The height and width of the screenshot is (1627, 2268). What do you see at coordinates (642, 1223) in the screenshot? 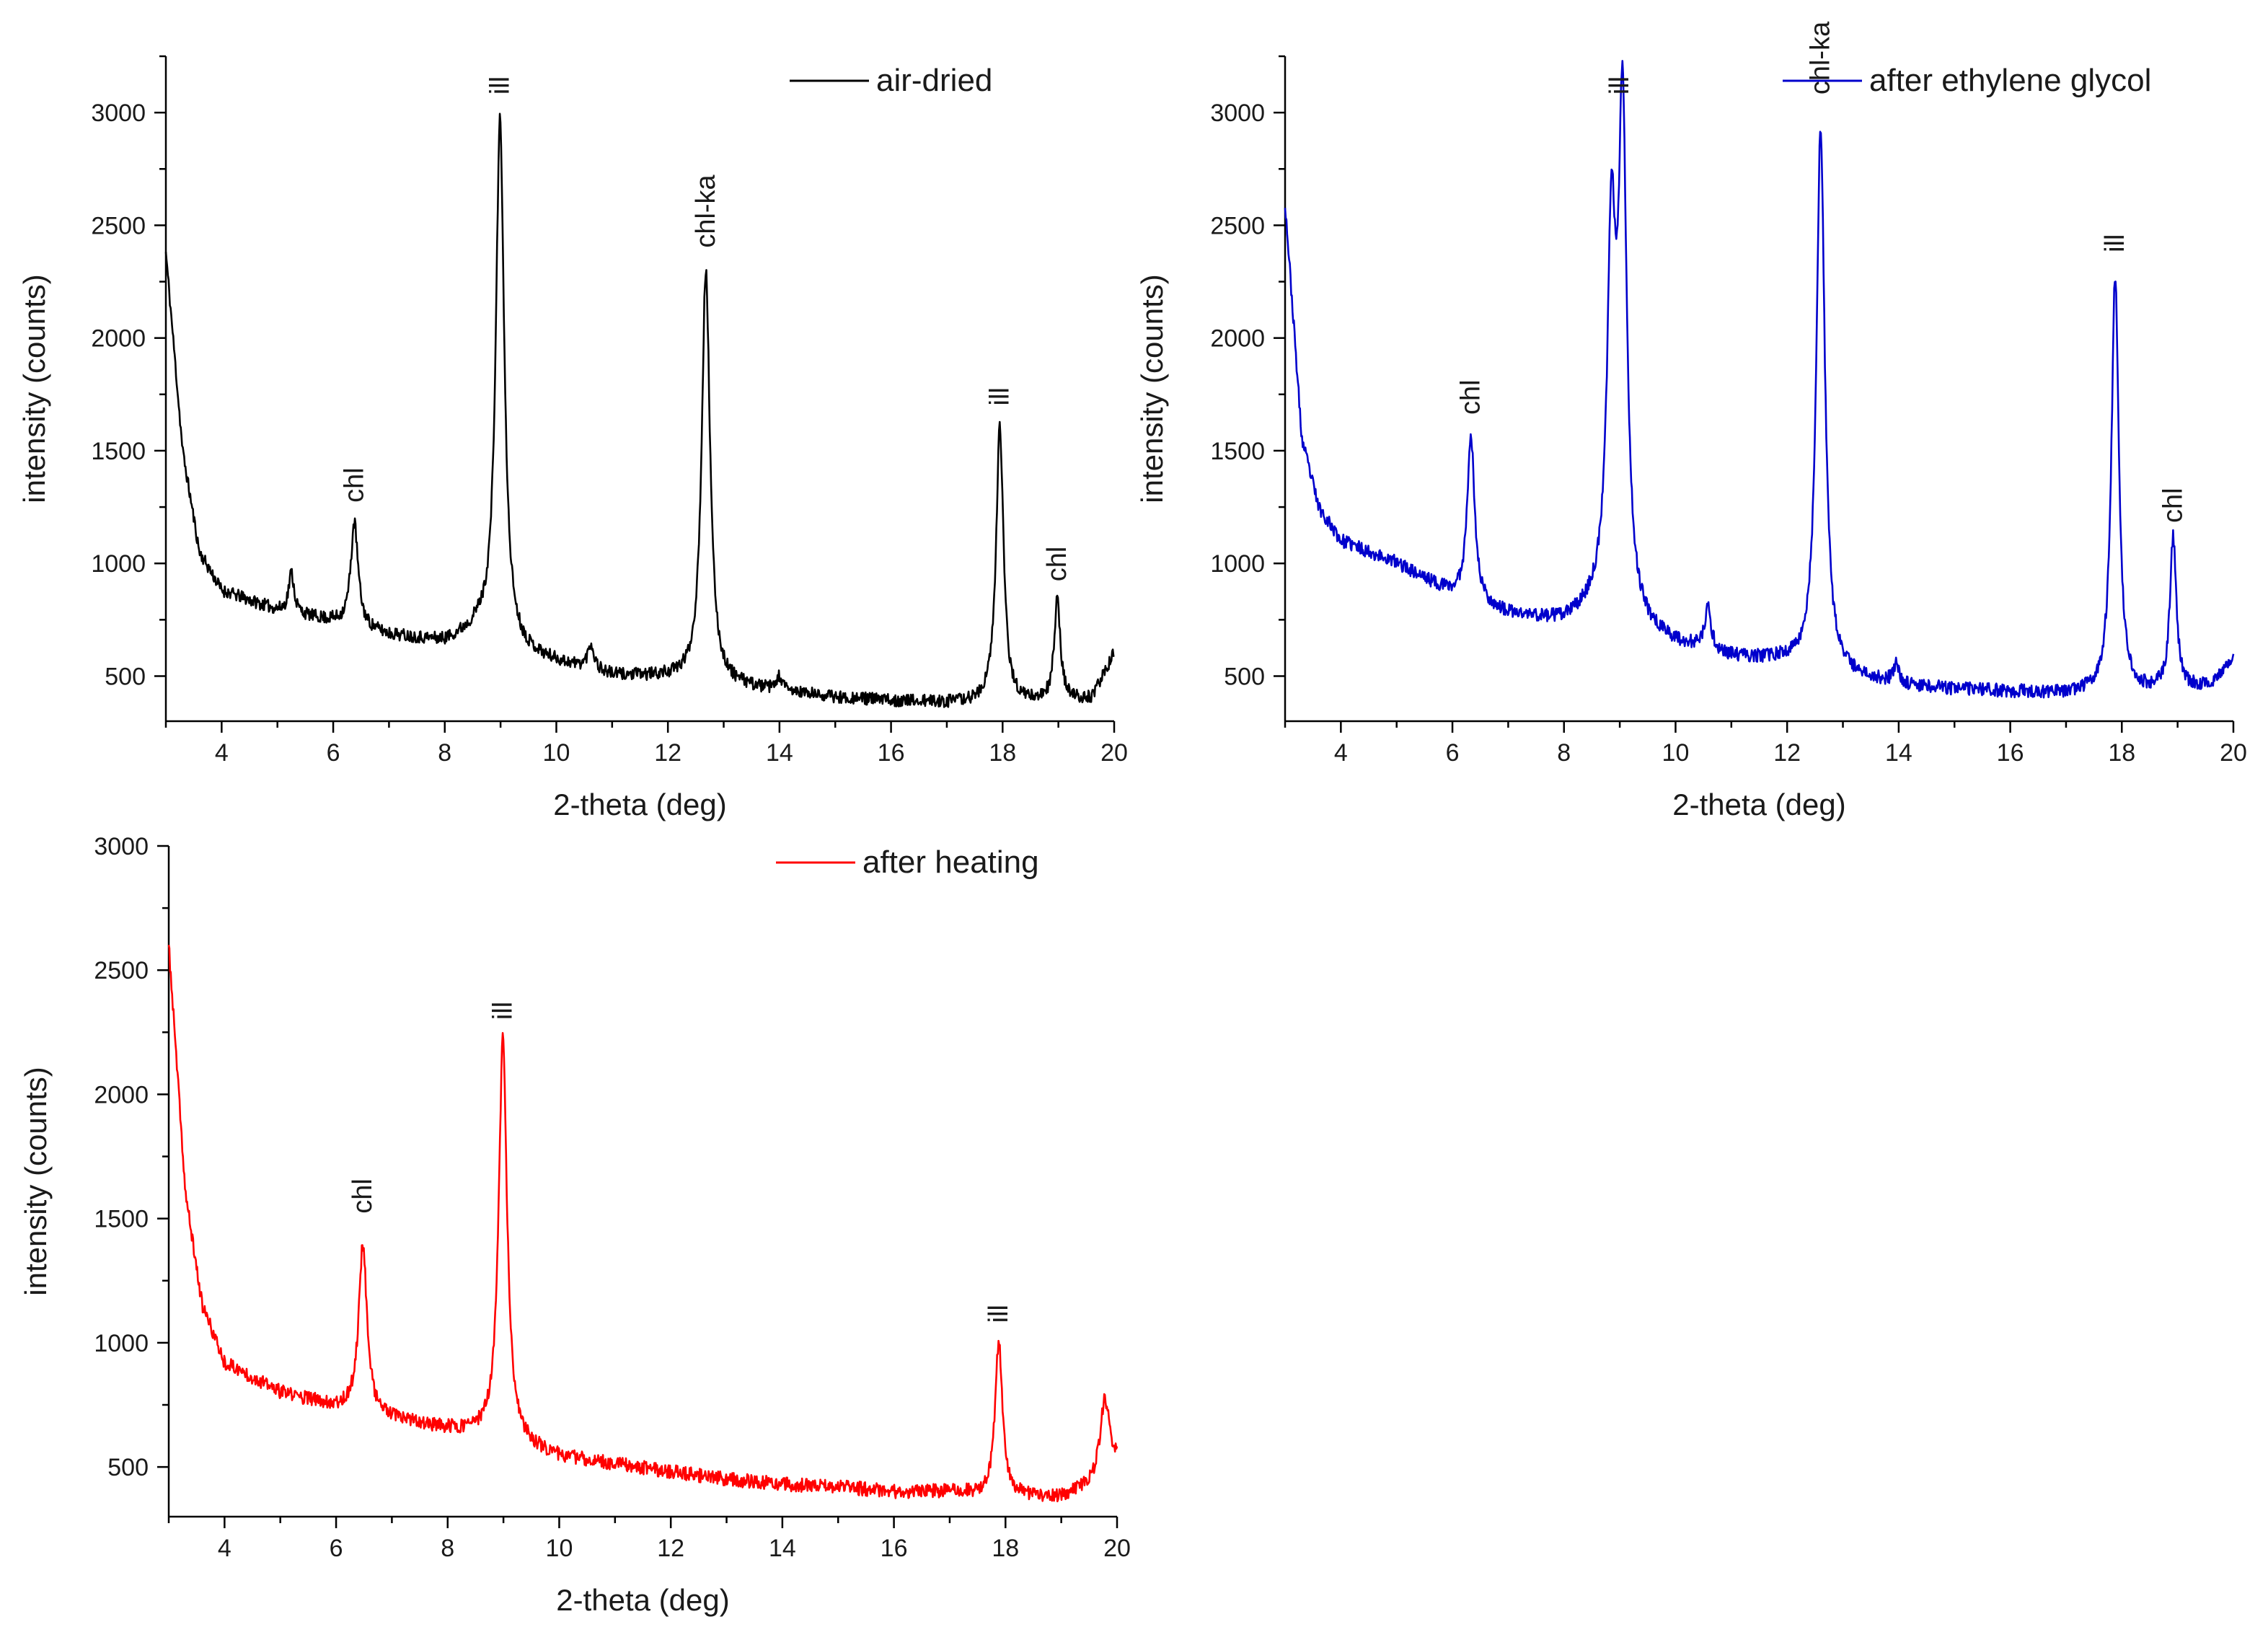
I see `series-line` at bounding box center [642, 1223].